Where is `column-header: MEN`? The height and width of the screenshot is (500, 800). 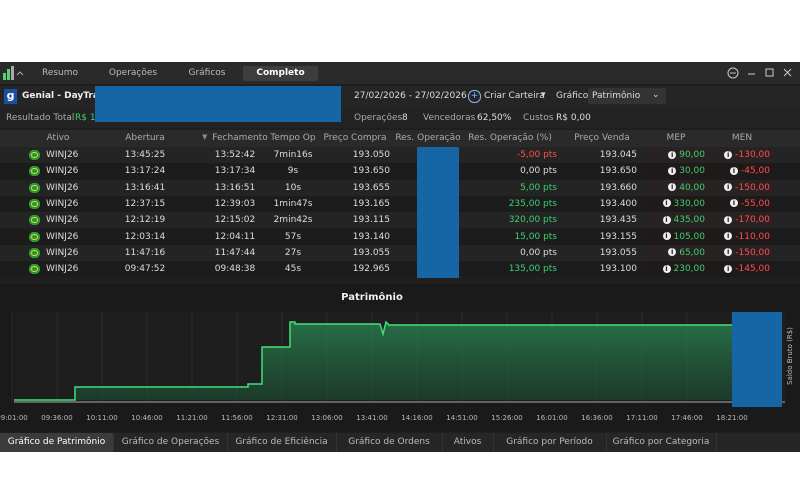 column-header: MEN is located at coordinates (742, 138).